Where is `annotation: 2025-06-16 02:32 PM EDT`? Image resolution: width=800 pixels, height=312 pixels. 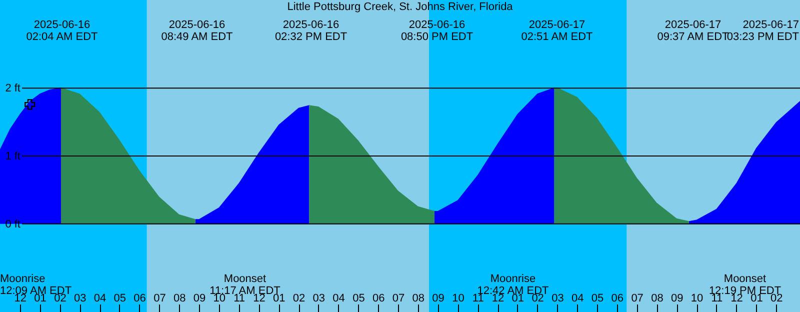 annotation: 2025-06-16 02:32 PM EDT is located at coordinates (311, 31).